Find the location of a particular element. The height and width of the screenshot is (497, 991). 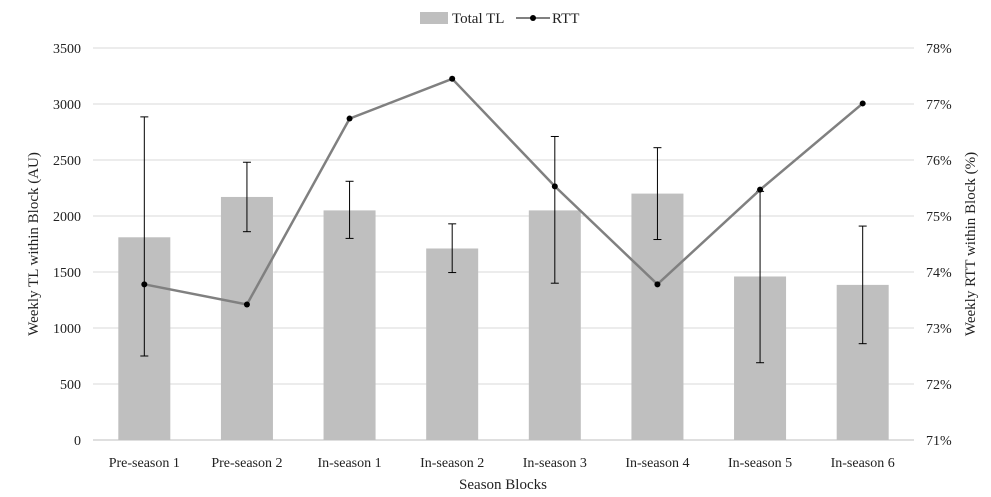

x-tick-label: In-season 6 is located at coordinates (863, 463).